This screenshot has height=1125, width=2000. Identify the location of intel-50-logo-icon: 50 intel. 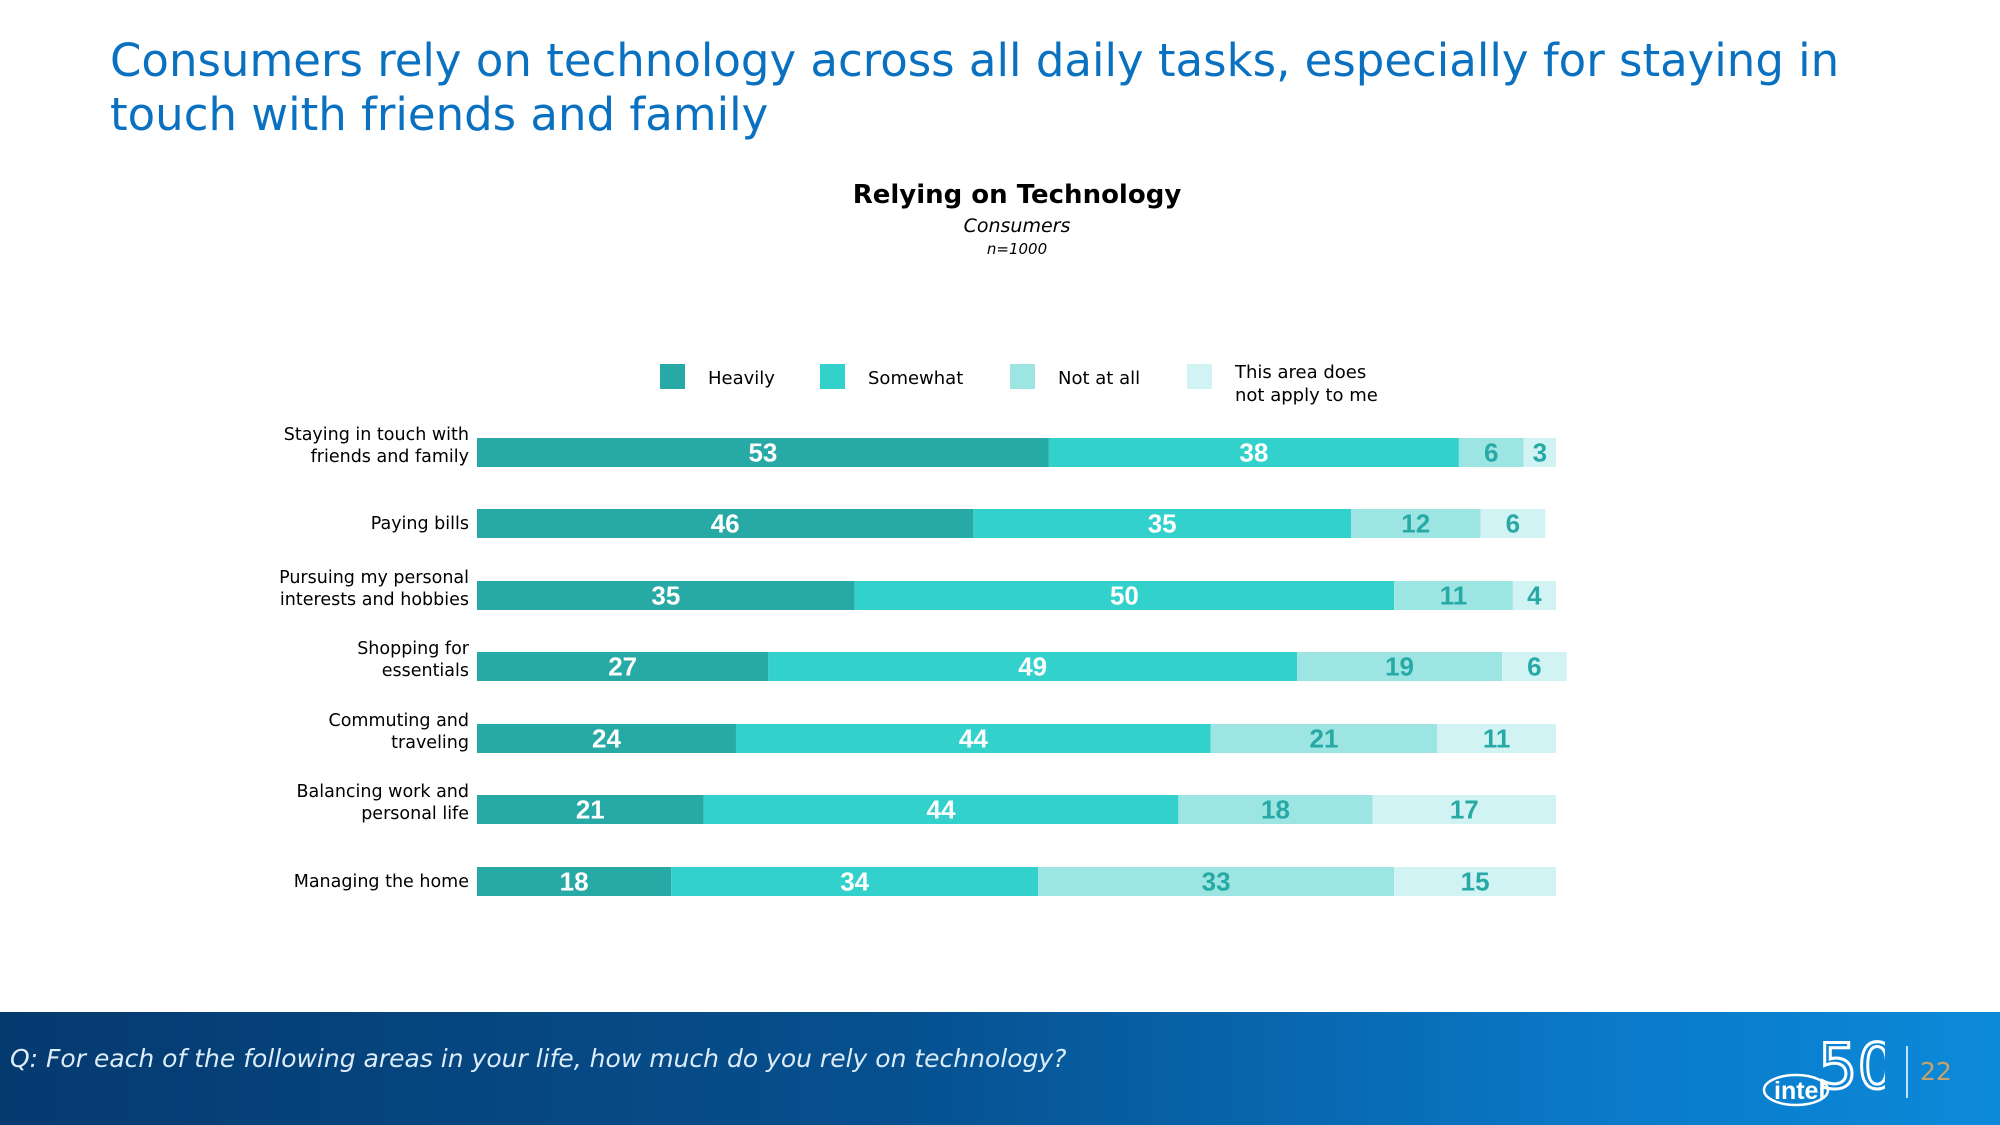
(1823, 1069).